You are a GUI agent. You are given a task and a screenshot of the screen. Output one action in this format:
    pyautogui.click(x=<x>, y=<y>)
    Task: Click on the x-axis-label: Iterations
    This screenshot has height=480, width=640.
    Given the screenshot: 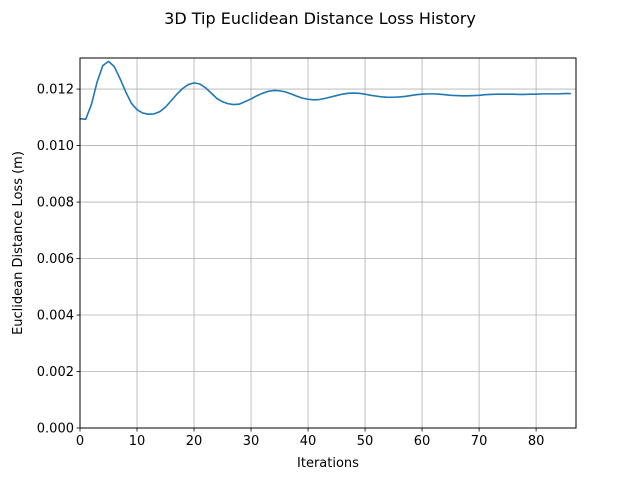 What is the action you would take?
    pyautogui.click(x=328, y=463)
    